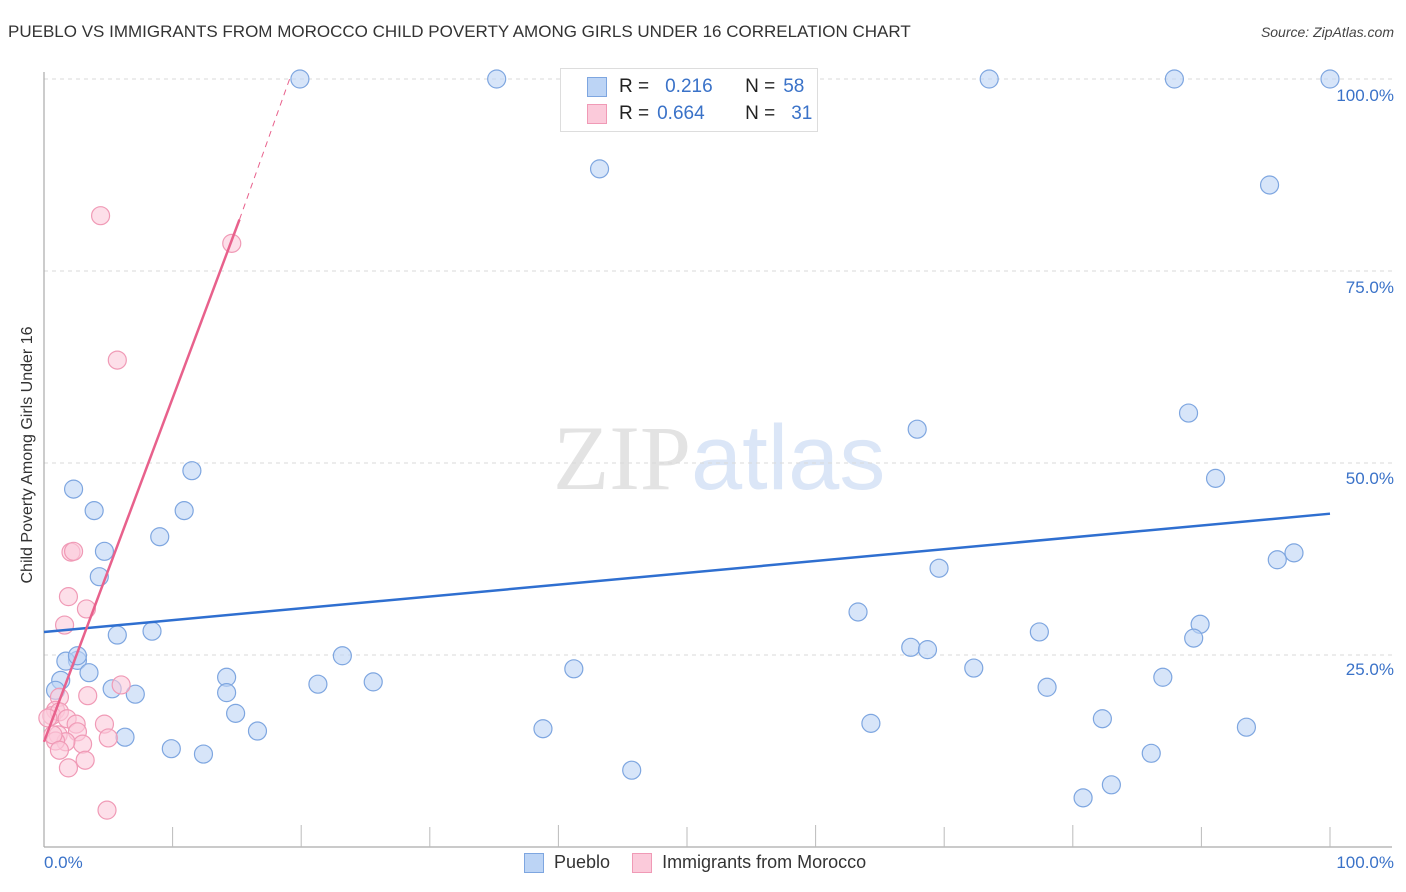 This screenshot has width=1406, height=892. I want to click on legend-item-pueblo: Pueblo, so click(567, 862).